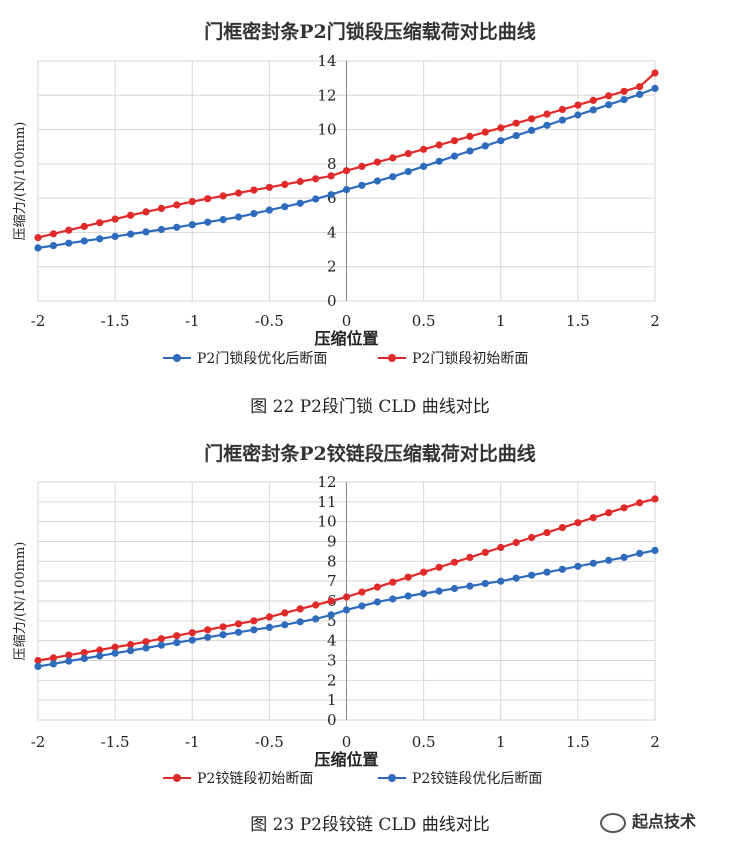 Image resolution: width=740 pixels, height=853 pixels. What do you see at coordinates (255, 778) in the screenshot?
I see `legend-label: P2铰链段初始断面` at bounding box center [255, 778].